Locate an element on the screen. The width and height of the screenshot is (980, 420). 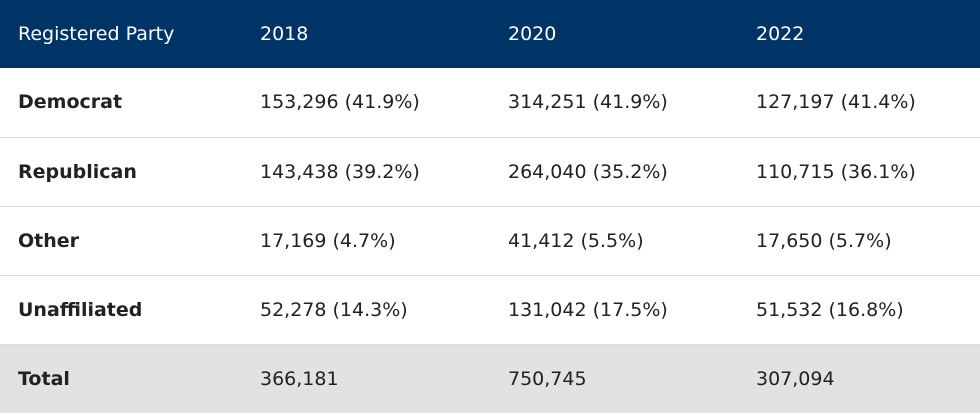
row-label: Democrat is located at coordinates (70, 102).